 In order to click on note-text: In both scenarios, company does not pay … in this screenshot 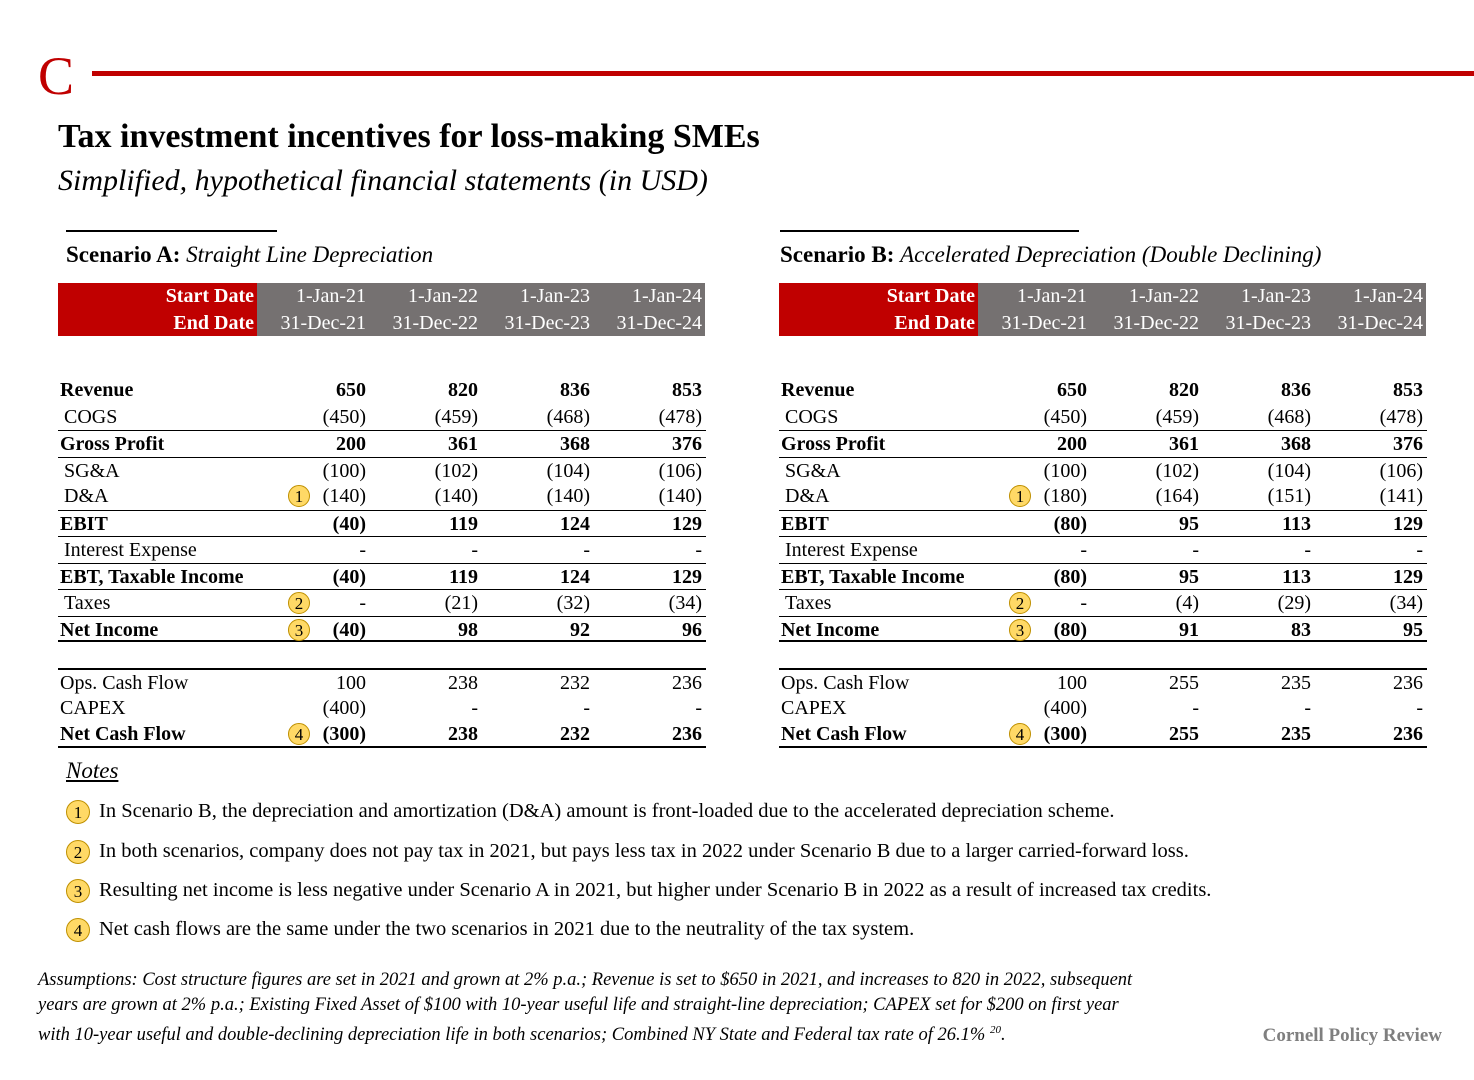, I will do `click(644, 851)`.